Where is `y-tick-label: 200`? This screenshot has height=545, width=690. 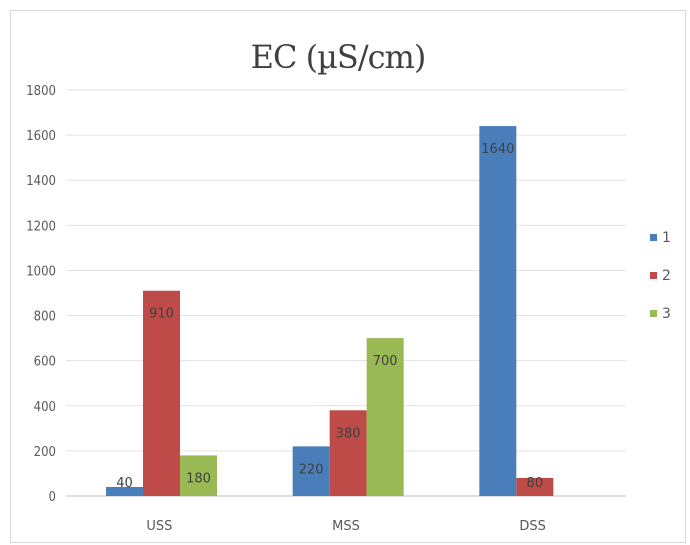 y-tick-label: 200 is located at coordinates (45, 452).